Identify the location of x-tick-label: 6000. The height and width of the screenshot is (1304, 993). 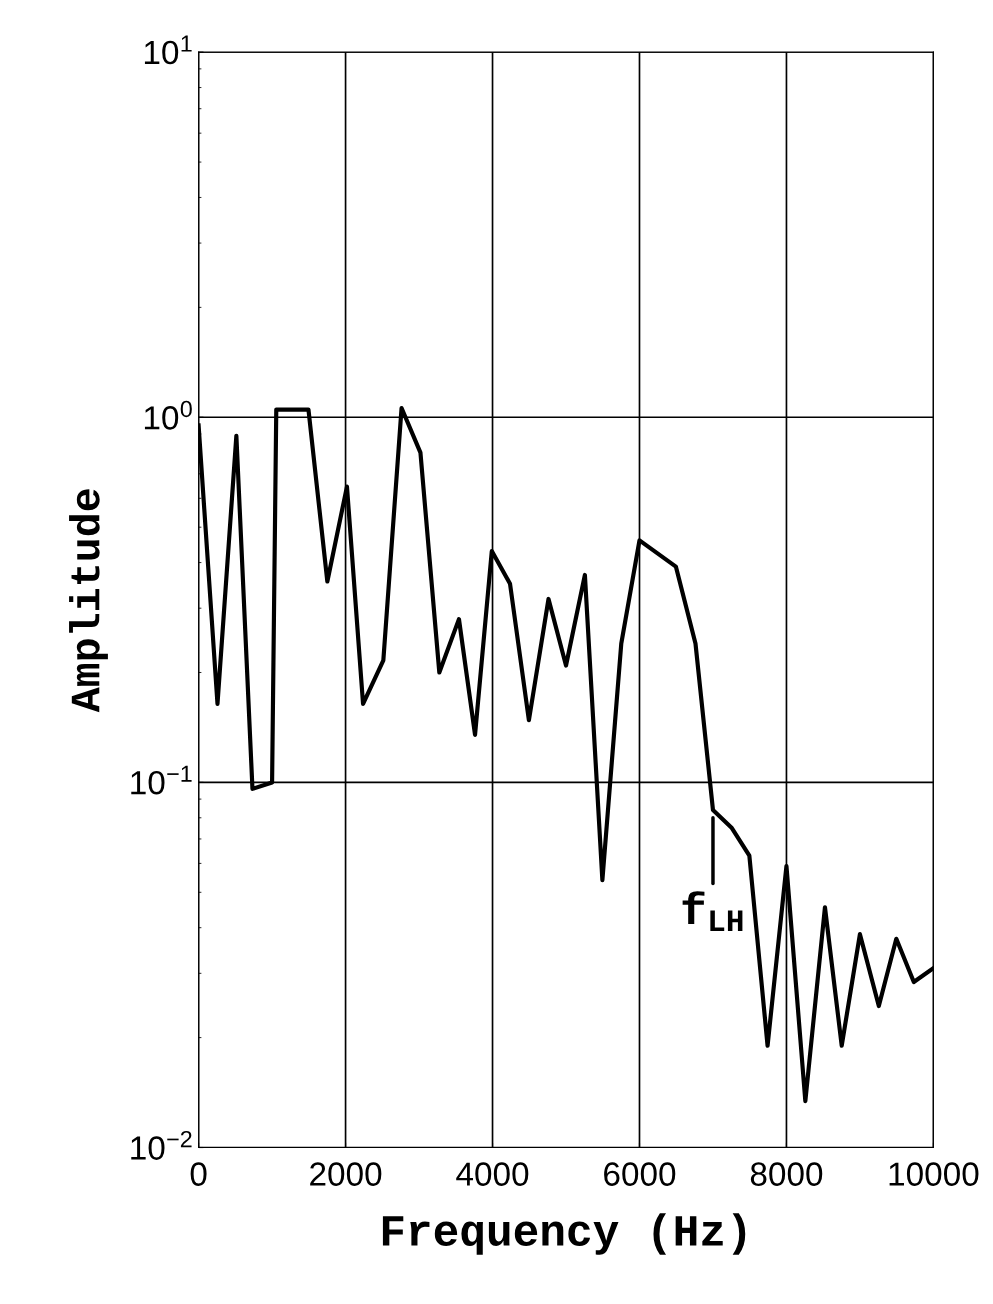
(640, 1174).